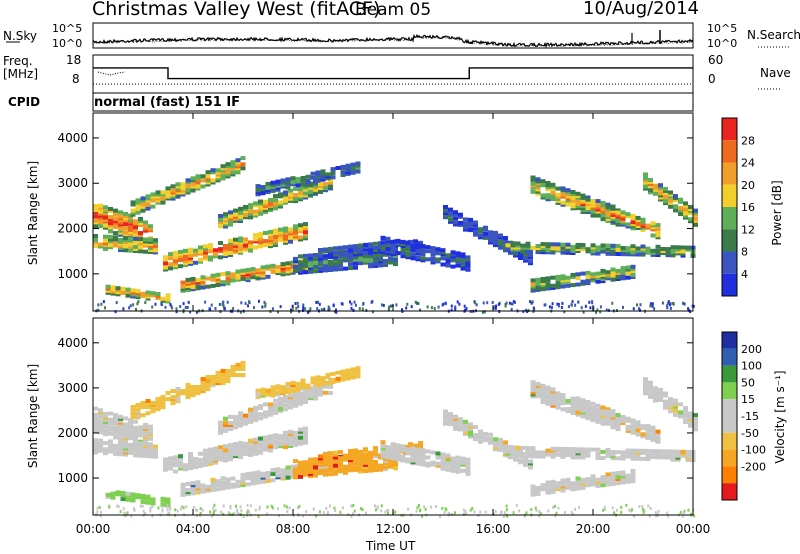  I want to click on freq-panel-frame, so click(393, 74).